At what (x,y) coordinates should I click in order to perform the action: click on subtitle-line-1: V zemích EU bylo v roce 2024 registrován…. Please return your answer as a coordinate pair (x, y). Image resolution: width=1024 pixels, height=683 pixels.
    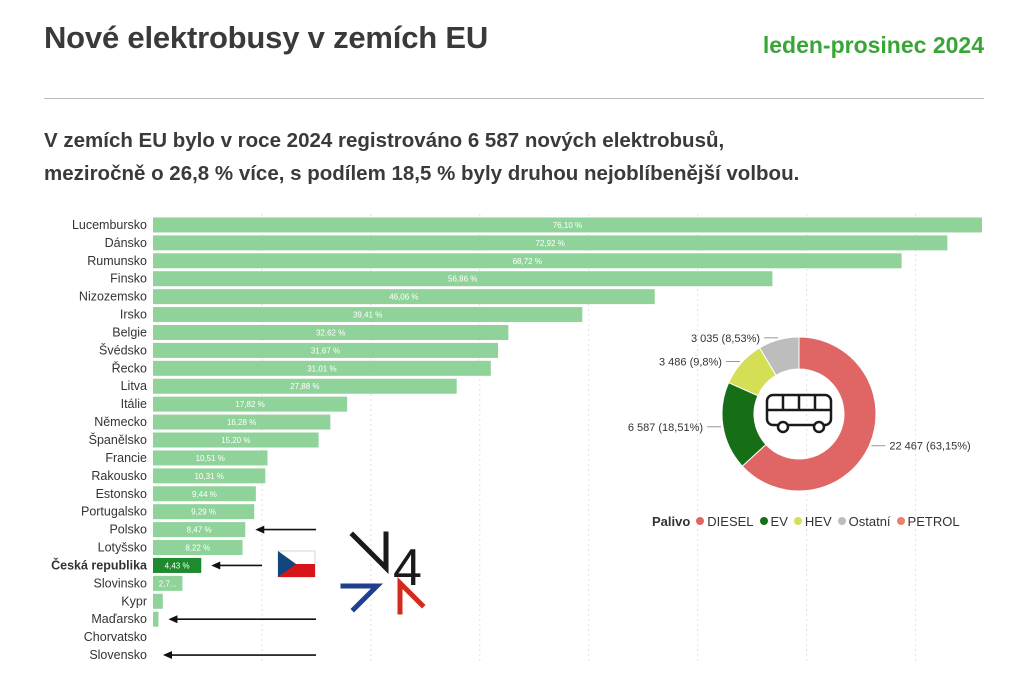
    Looking at the image, I should click on (384, 140).